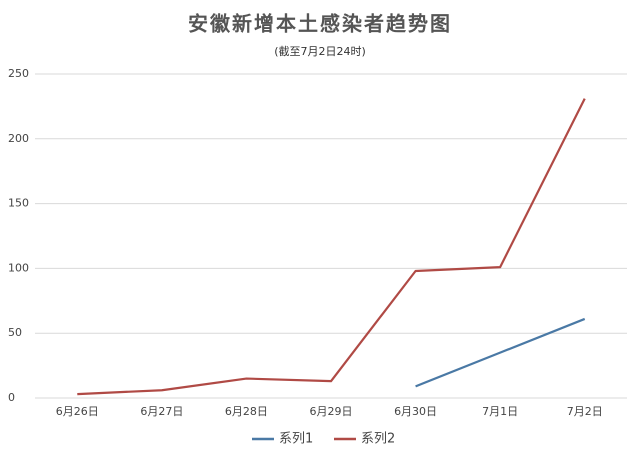  What do you see at coordinates (11, 397) in the screenshot?
I see `y-tick-label: 0` at bounding box center [11, 397].